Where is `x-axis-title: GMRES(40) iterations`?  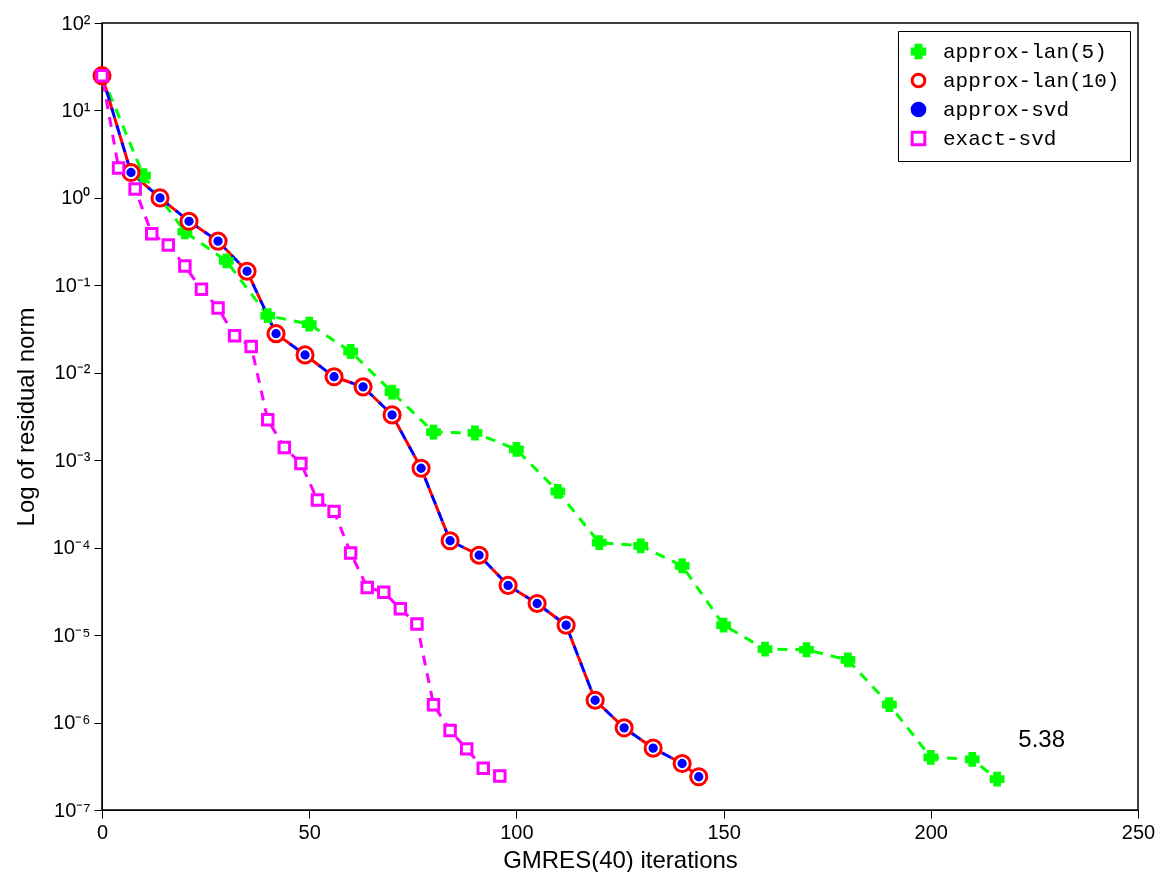 x-axis-title: GMRES(40) iterations is located at coordinates (620, 858).